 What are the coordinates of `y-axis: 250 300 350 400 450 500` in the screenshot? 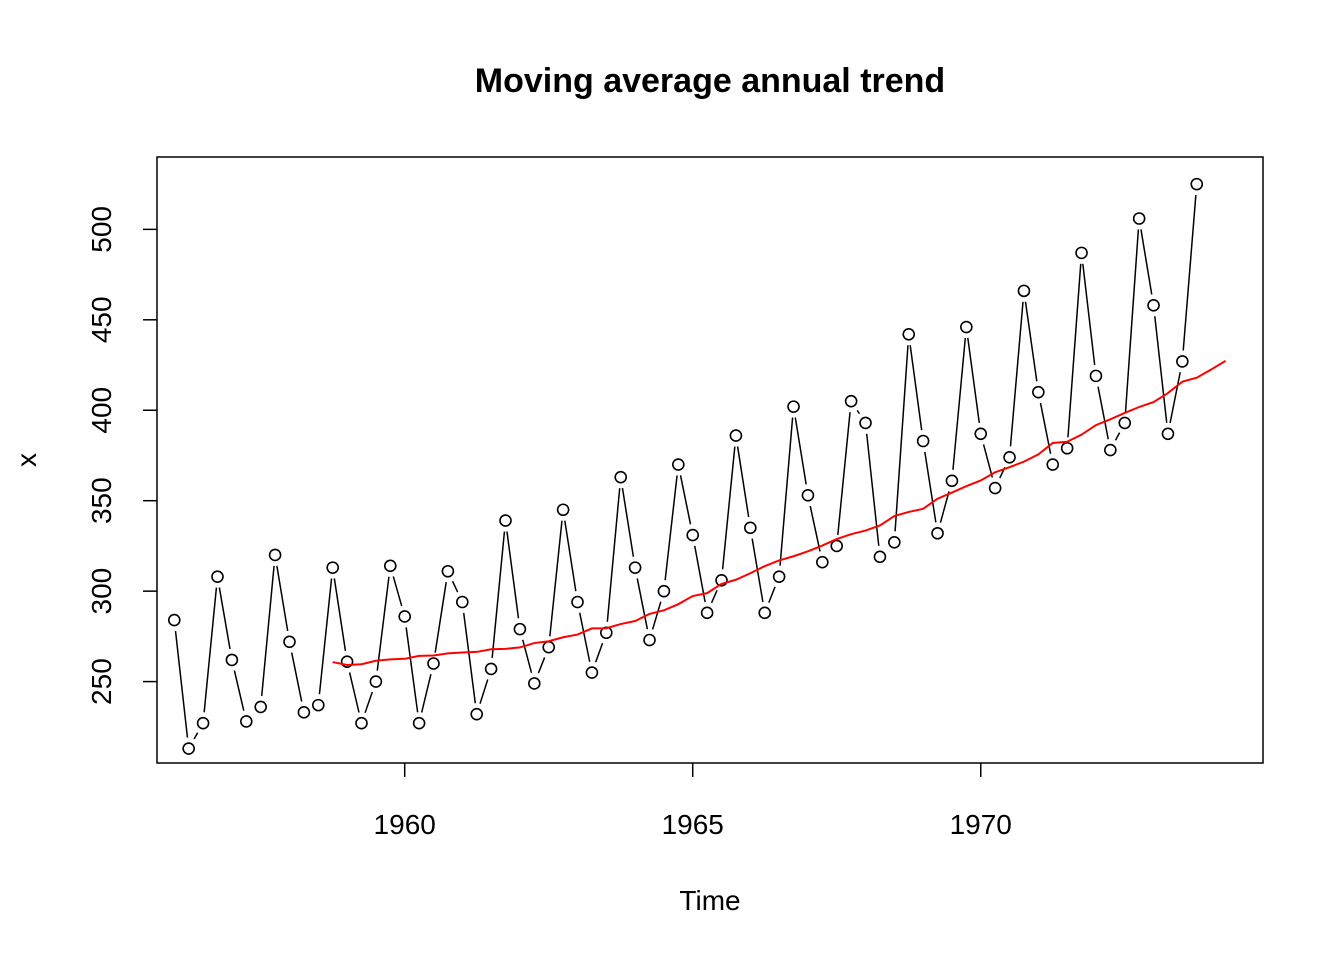 It's located at (121, 455).